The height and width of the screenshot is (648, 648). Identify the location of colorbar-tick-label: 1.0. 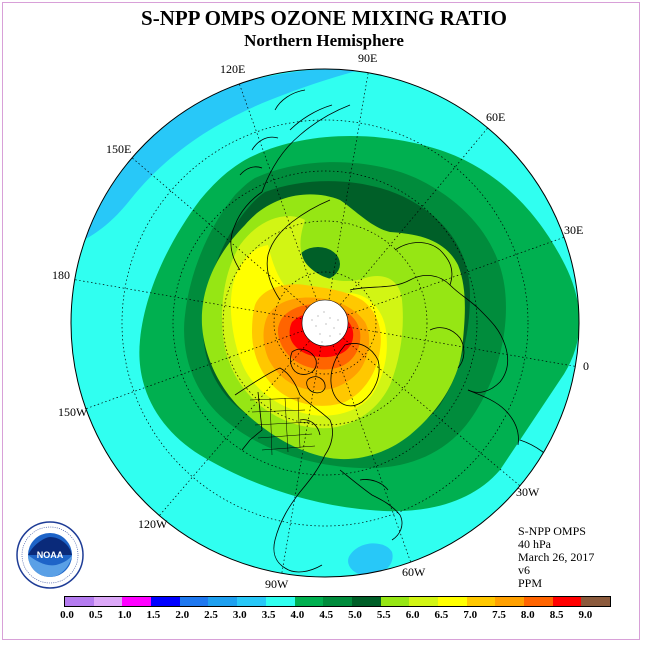
(124, 615).